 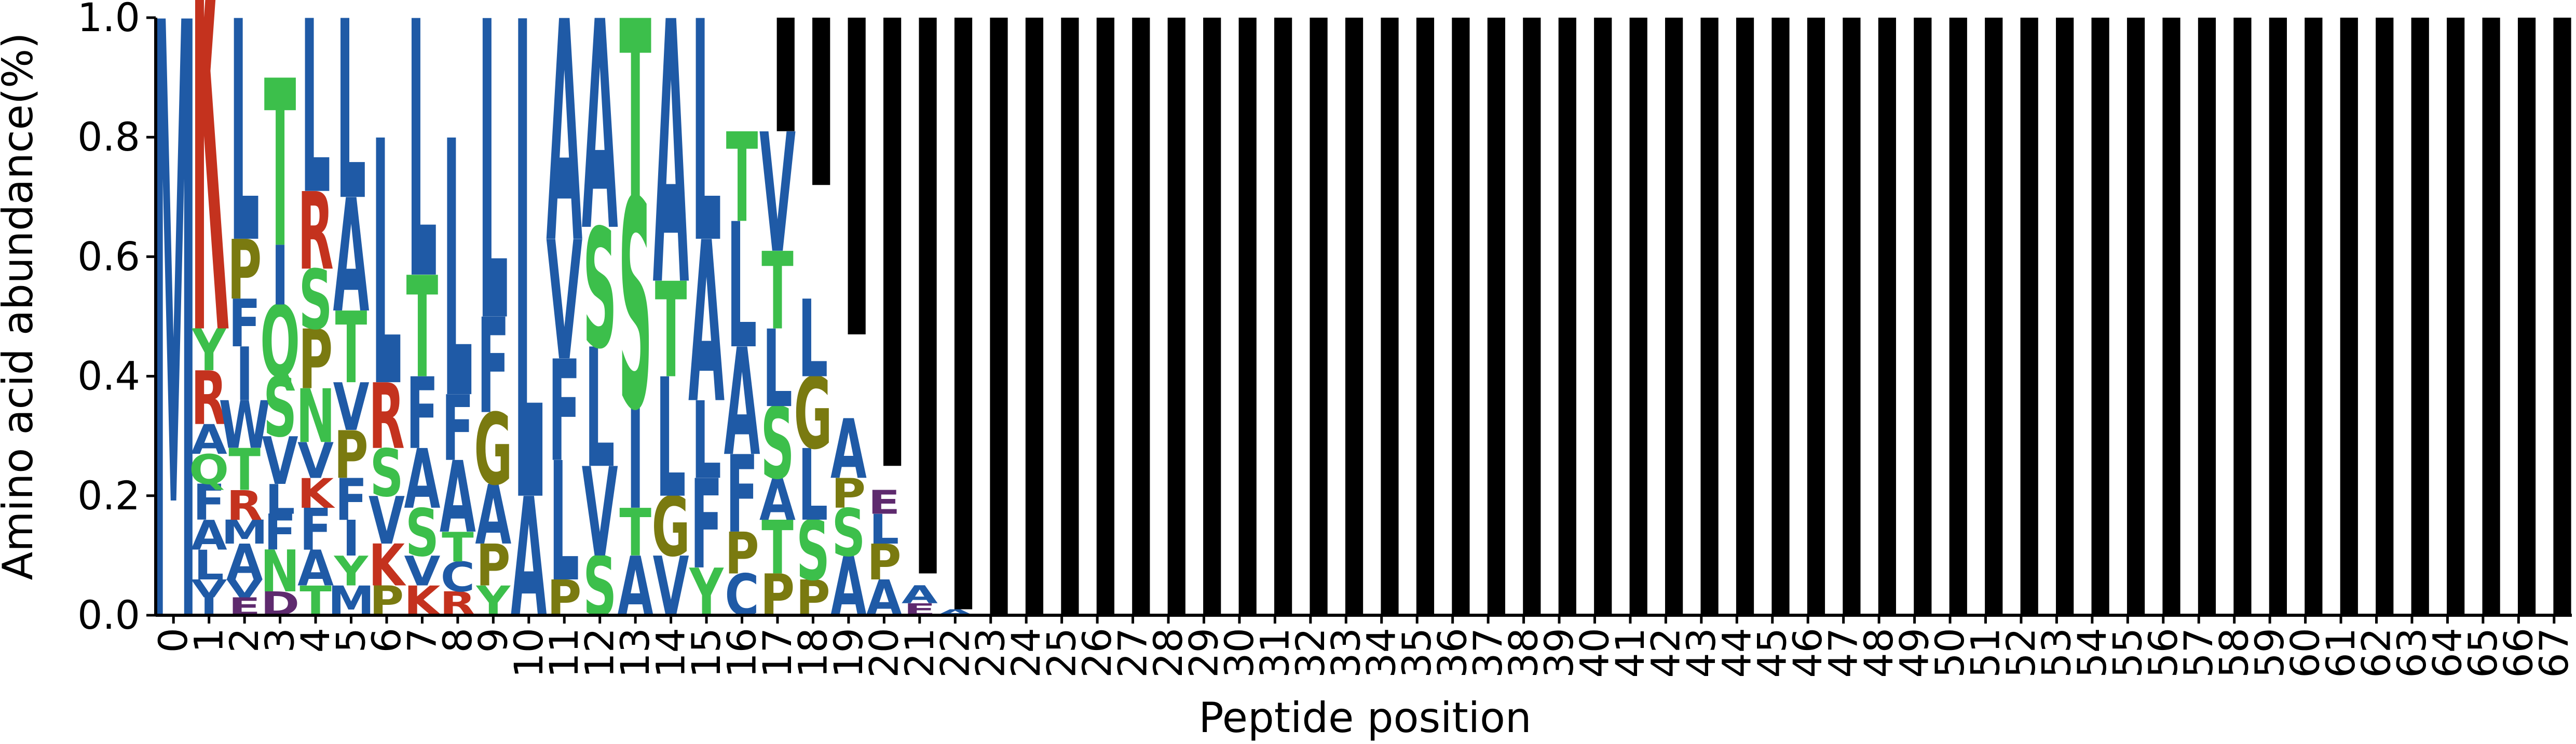 I want to click on x-tick-label: 24, so click(x=1026, y=653).